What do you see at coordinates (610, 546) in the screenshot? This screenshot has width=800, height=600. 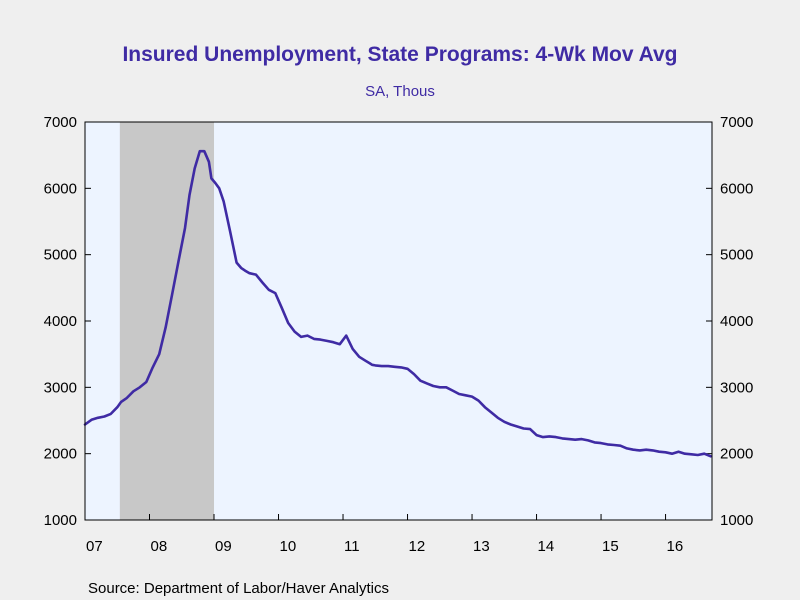 I see `x-tick-label: 15` at bounding box center [610, 546].